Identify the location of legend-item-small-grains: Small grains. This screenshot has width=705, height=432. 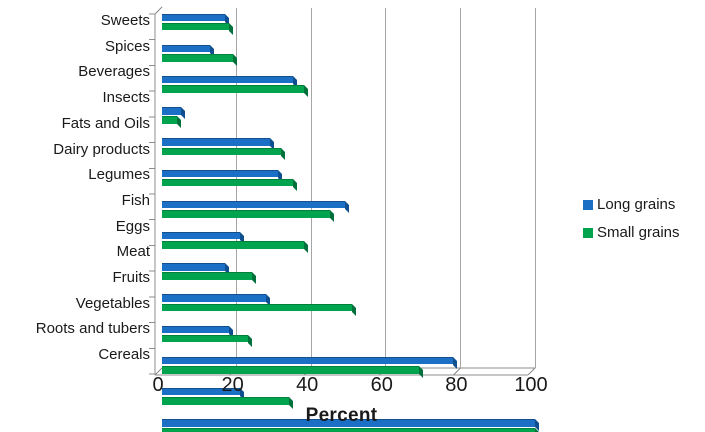
(631, 232).